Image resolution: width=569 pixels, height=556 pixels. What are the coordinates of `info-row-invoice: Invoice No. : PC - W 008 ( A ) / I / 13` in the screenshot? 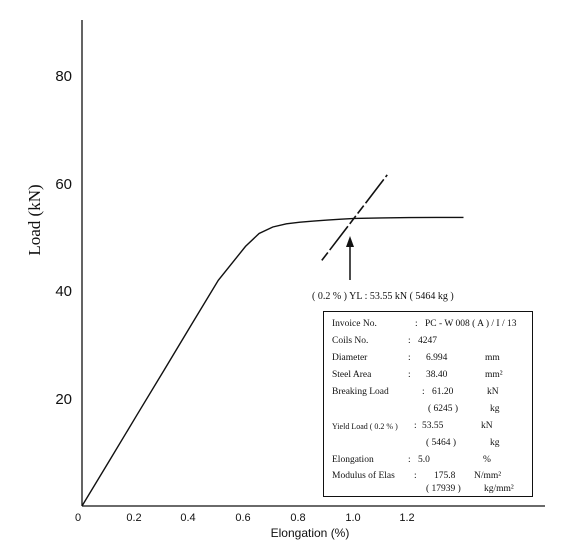 It's located at (428, 326).